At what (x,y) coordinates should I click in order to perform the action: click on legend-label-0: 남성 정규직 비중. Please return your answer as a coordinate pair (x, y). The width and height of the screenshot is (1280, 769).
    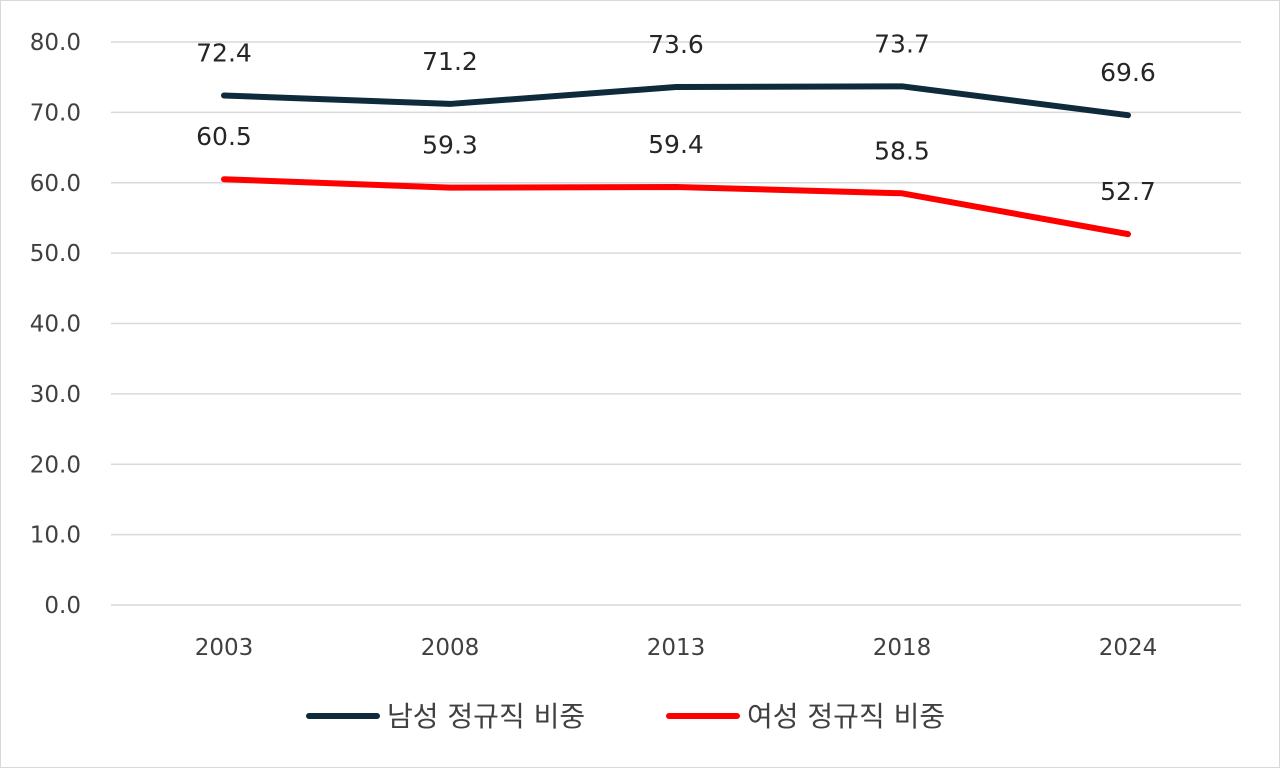
    Looking at the image, I should click on (486, 716).